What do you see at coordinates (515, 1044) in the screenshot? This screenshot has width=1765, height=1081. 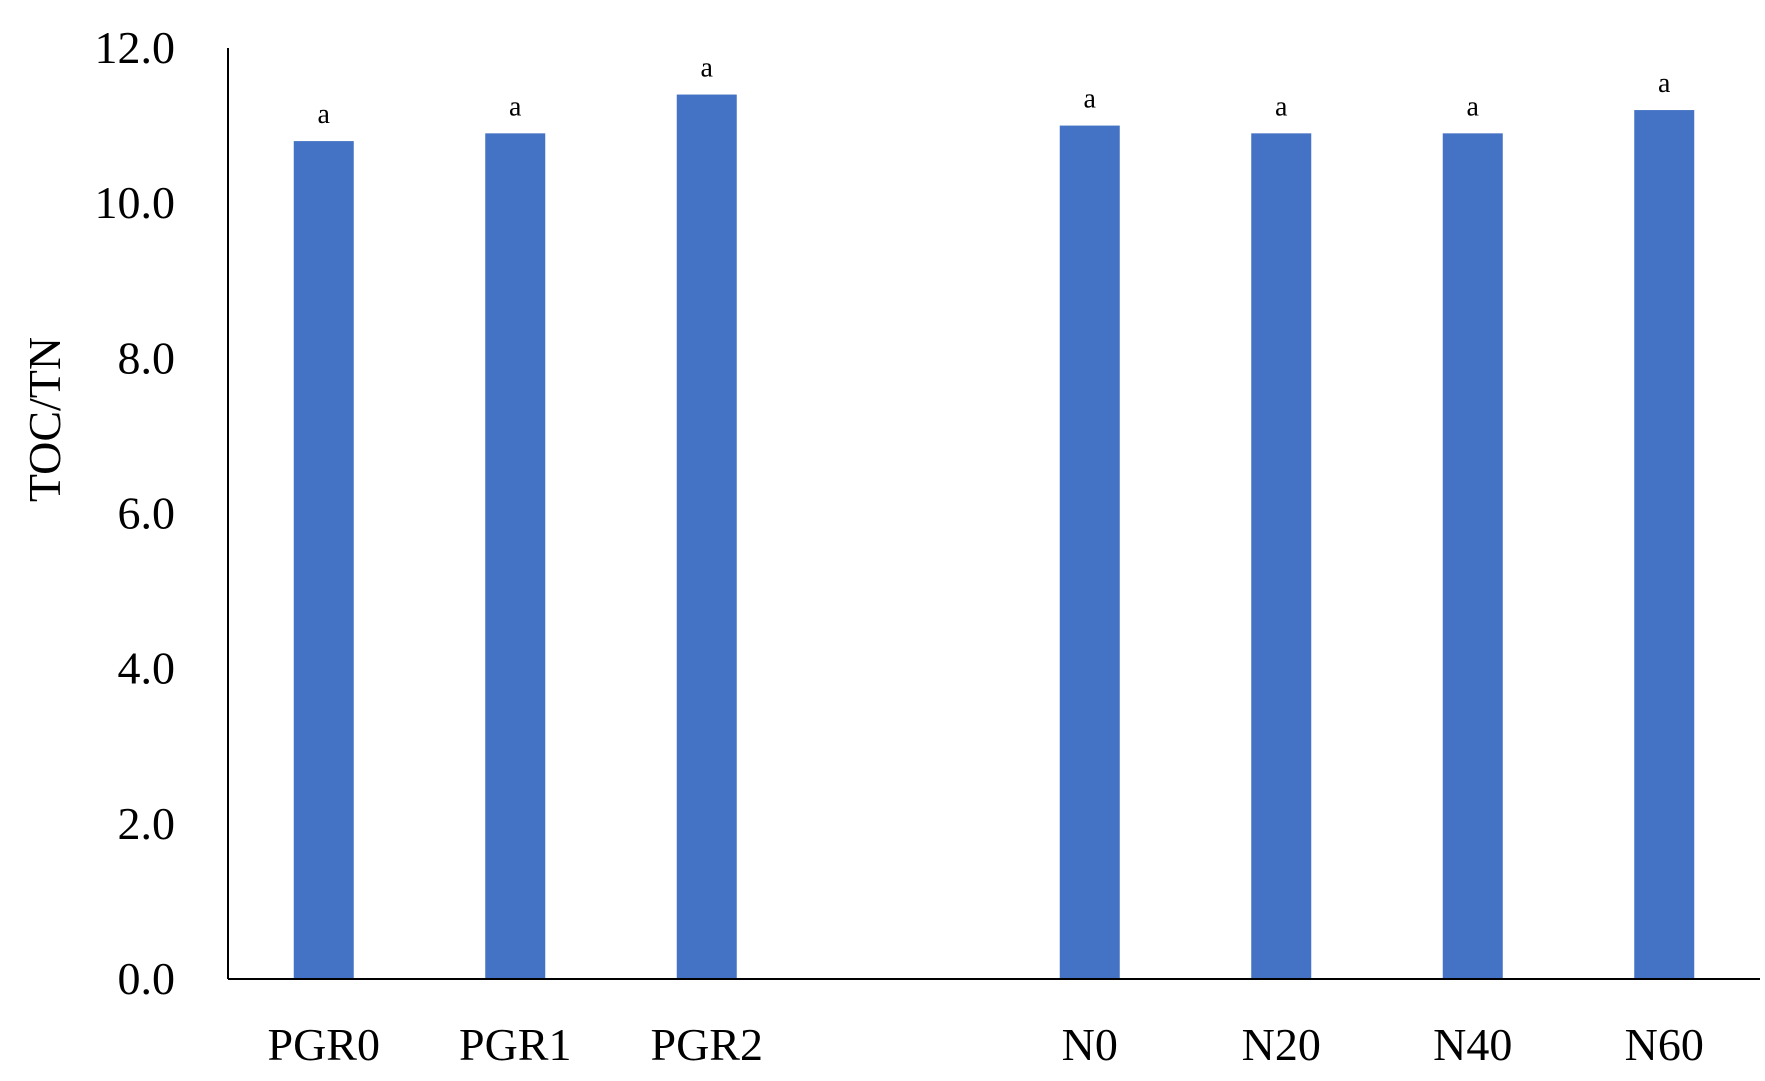 I see `x-tick-label: PGR1` at bounding box center [515, 1044].